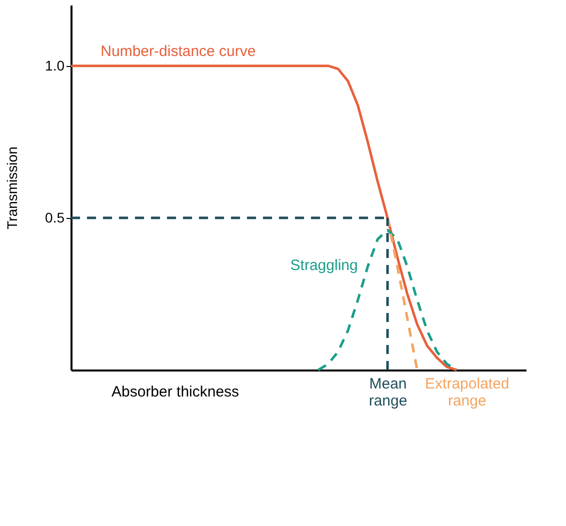  What do you see at coordinates (178, 51) in the screenshot?
I see `series-label: Number-distance curve` at bounding box center [178, 51].